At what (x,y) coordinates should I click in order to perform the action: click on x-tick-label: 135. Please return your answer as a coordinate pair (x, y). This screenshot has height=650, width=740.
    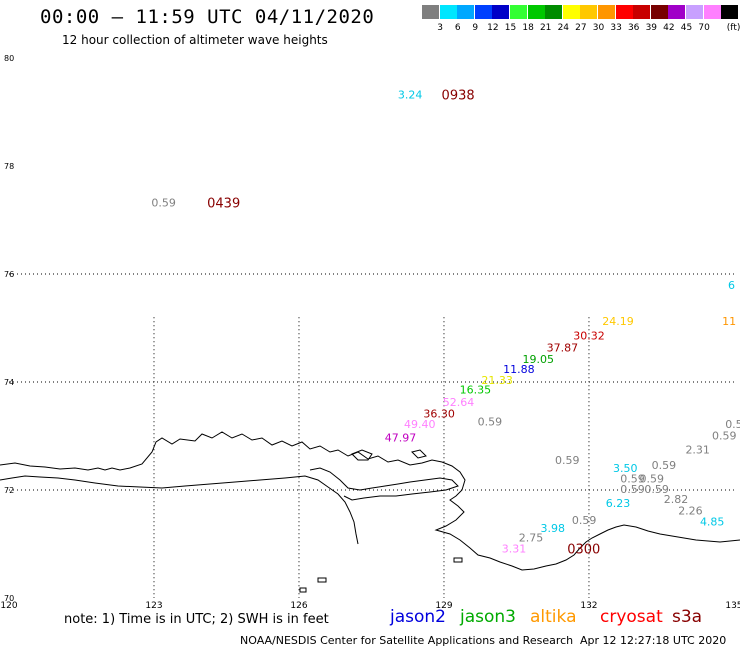
    Looking at the image, I should click on (732, 606).